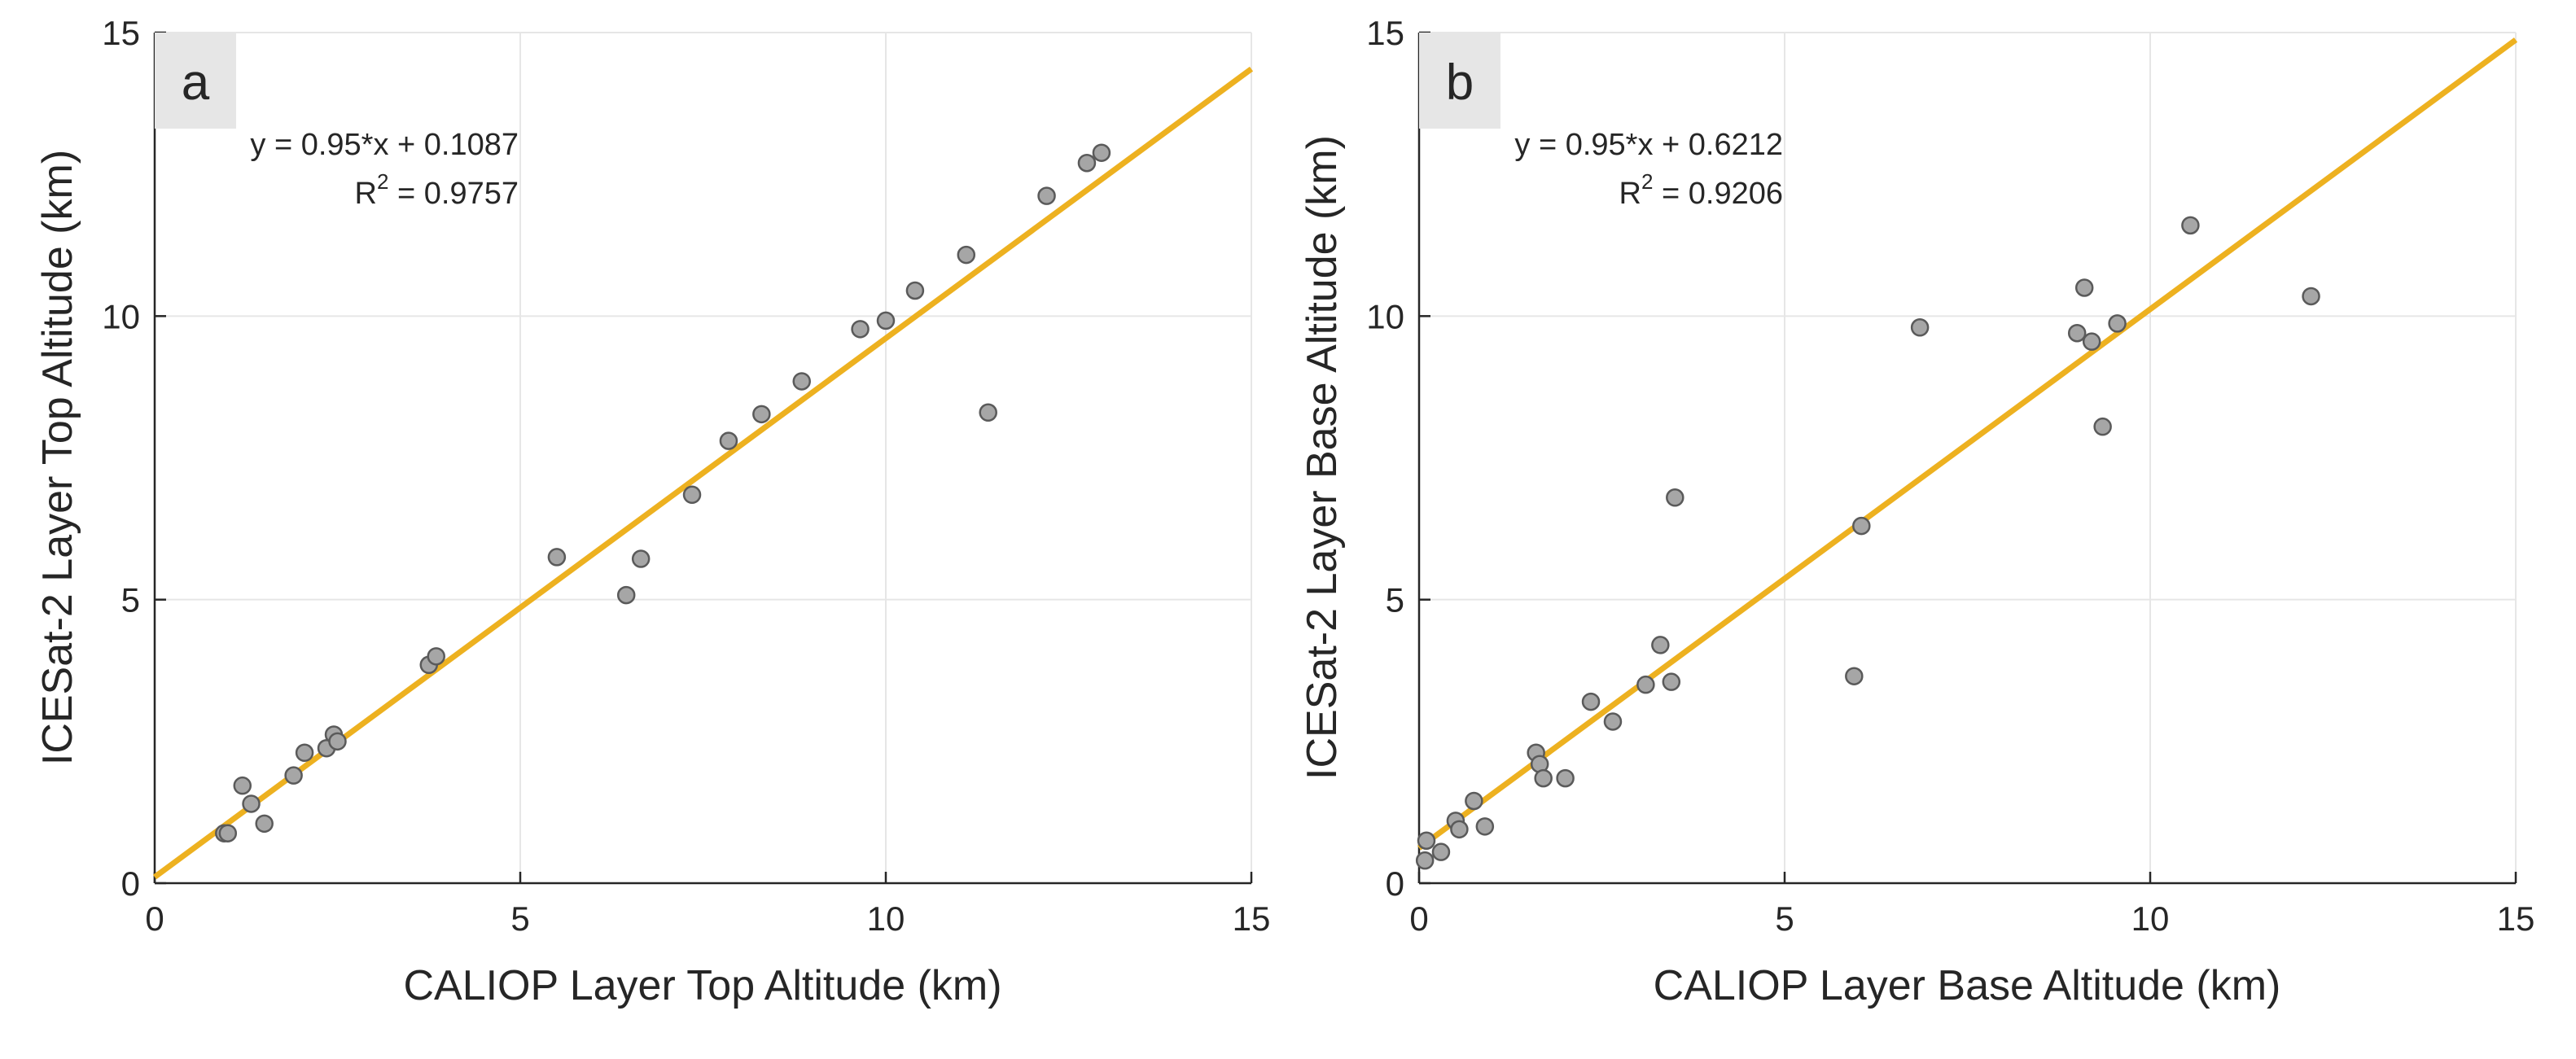 This screenshot has width=2576, height=1059. I want to click on x-tick-label-a-2: 10, so click(886, 918).